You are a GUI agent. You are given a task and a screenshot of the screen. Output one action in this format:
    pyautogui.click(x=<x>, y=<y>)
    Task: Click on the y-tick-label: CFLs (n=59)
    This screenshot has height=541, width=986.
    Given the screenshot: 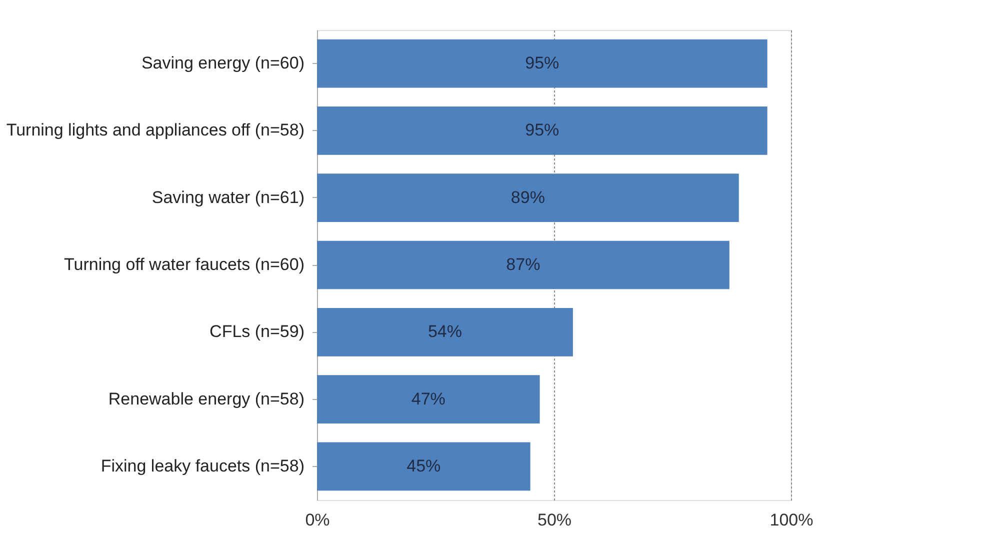 What is the action you would take?
    pyautogui.click(x=257, y=332)
    